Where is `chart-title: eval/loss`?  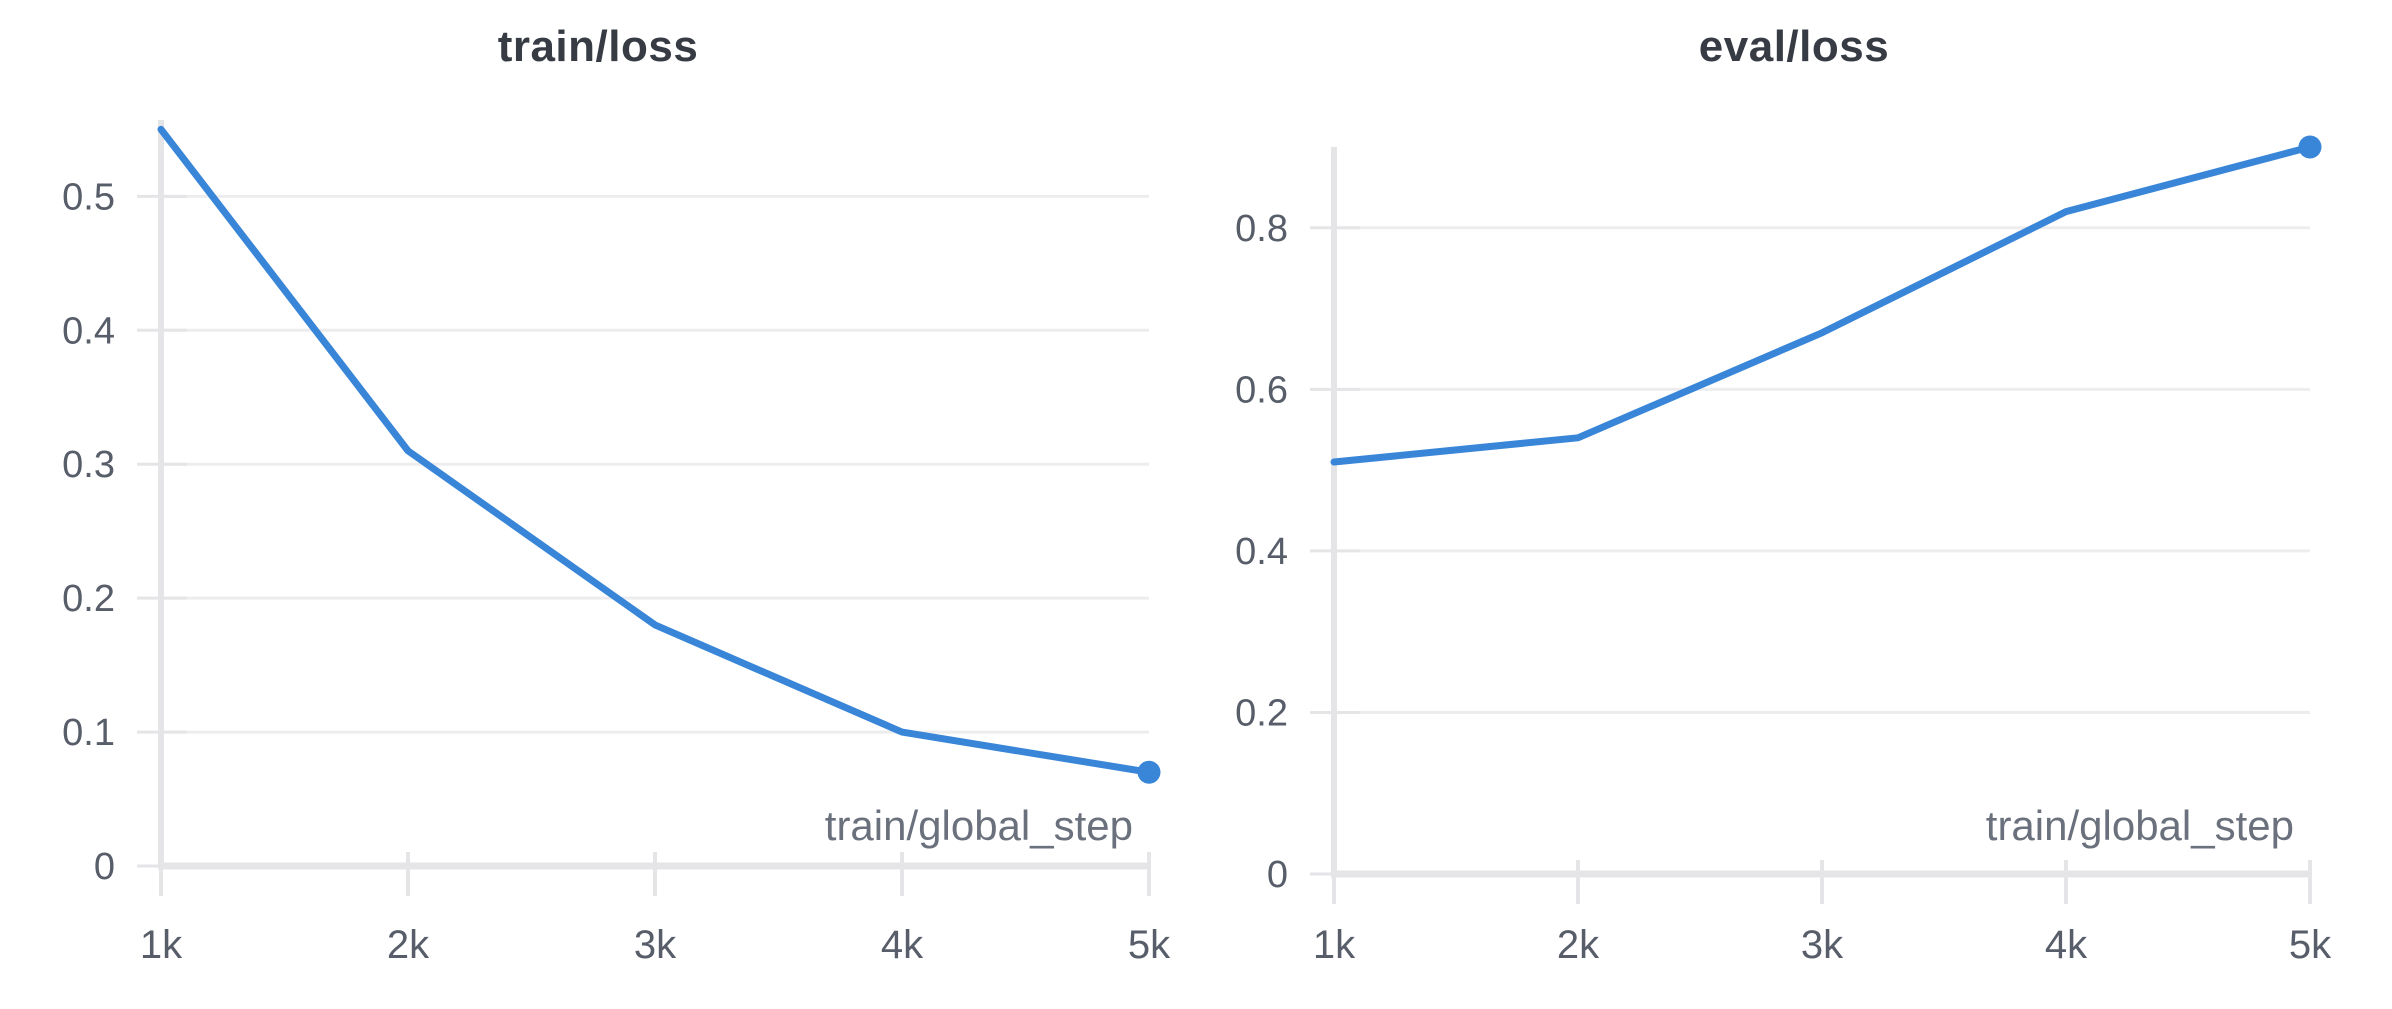 chart-title: eval/loss is located at coordinates (1794, 46).